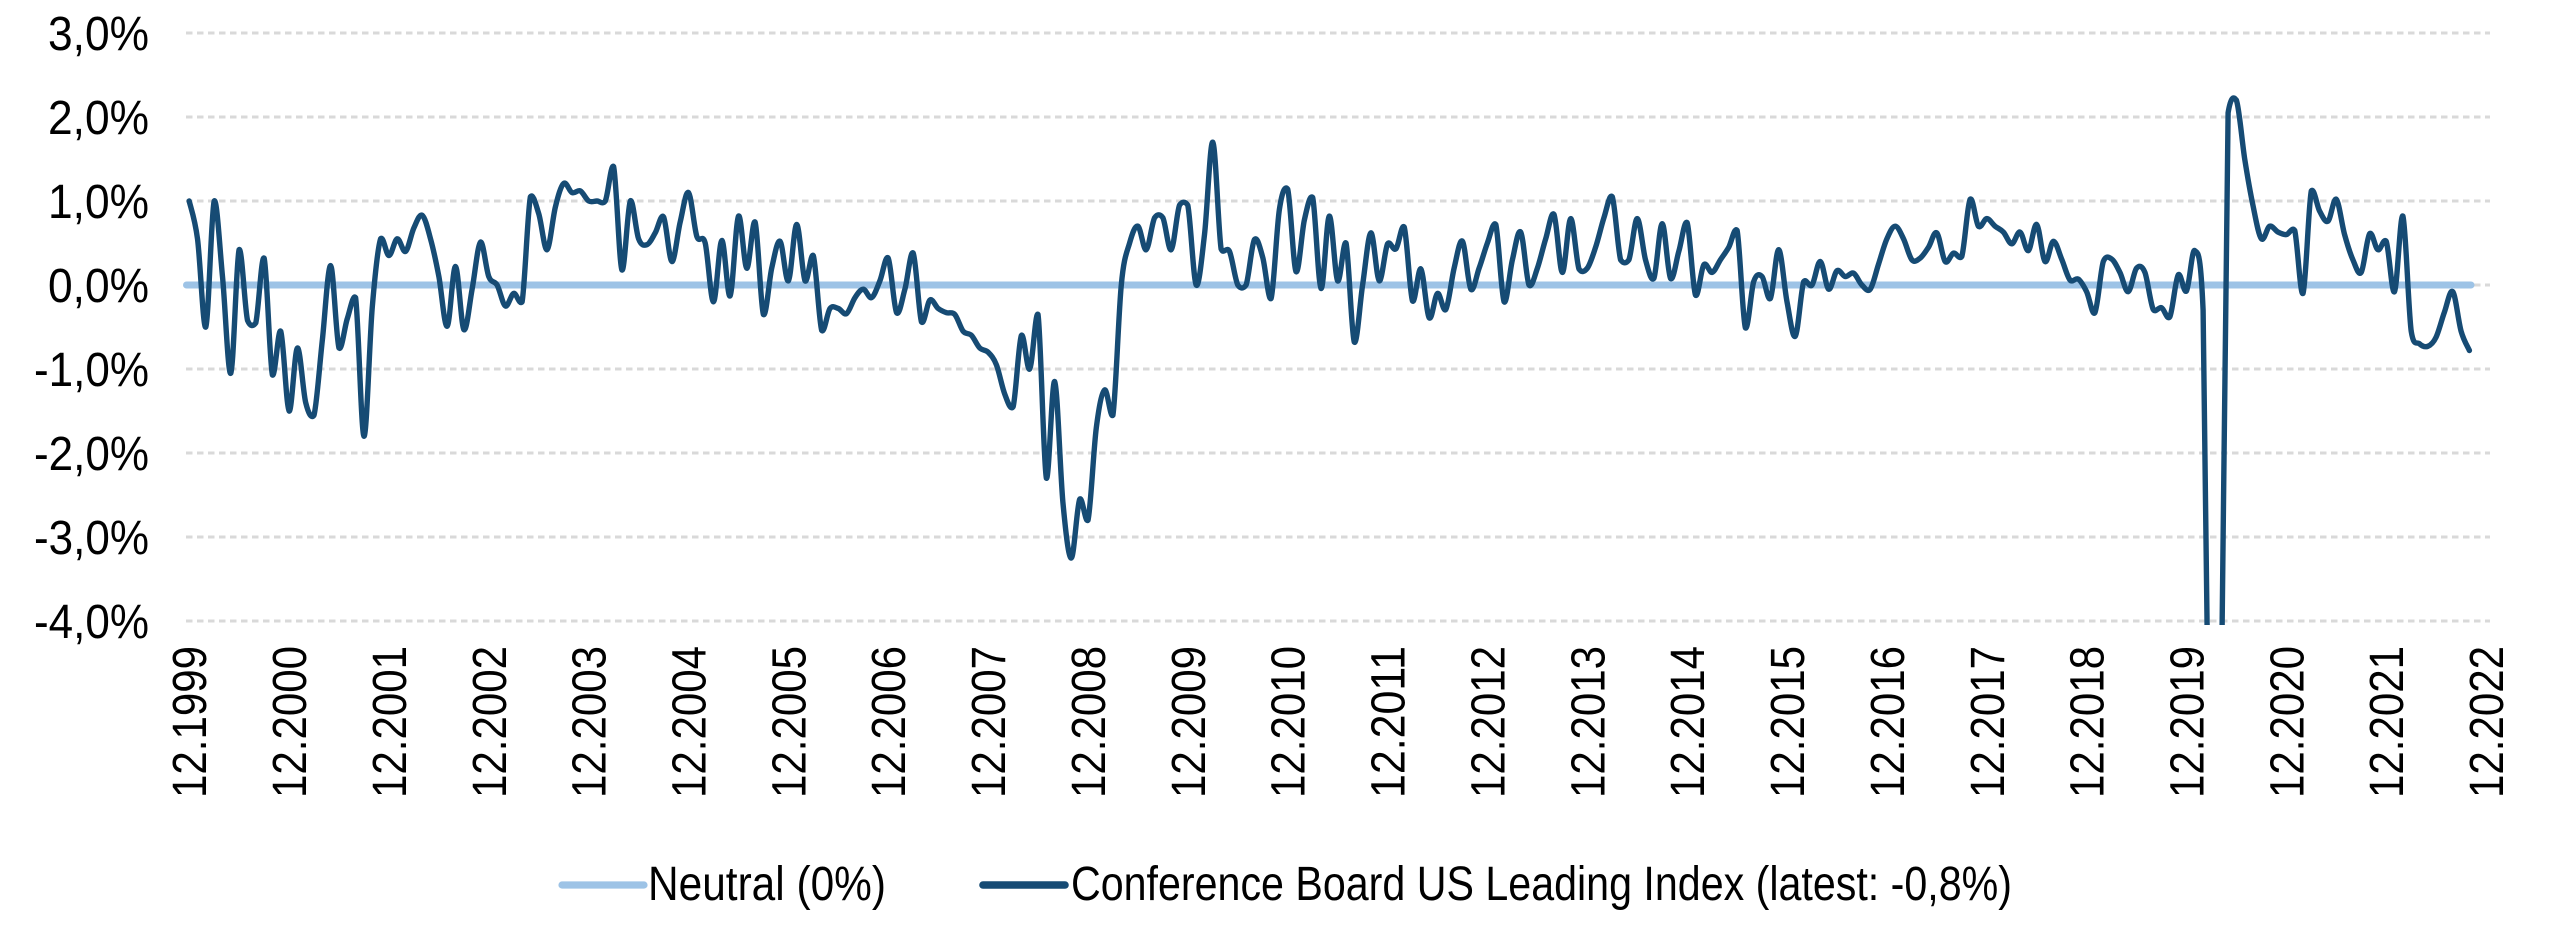  What do you see at coordinates (1688, 722) in the screenshot?
I see `svg-text: 12.2014` at bounding box center [1688, 722].